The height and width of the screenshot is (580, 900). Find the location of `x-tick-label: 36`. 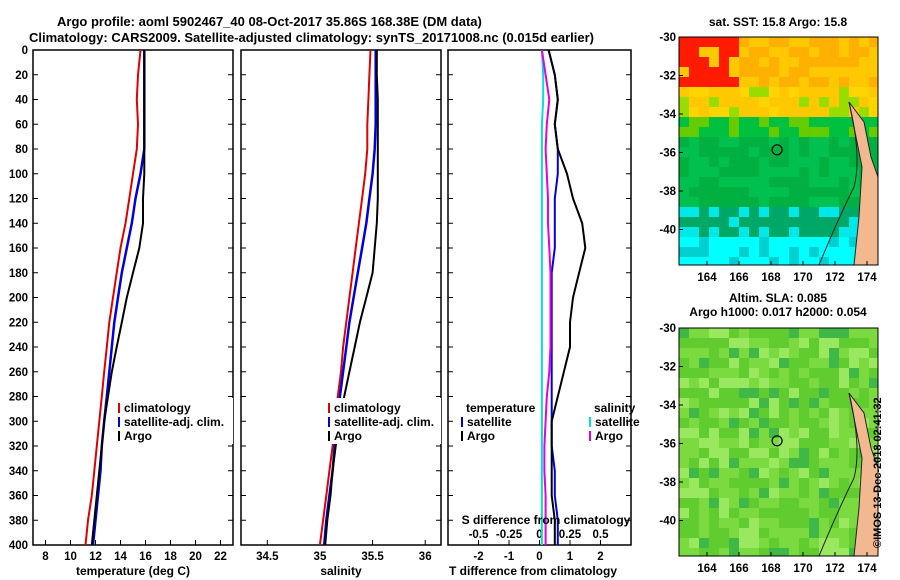

x-tick-label: 36 is located at coordinates (425, 557).